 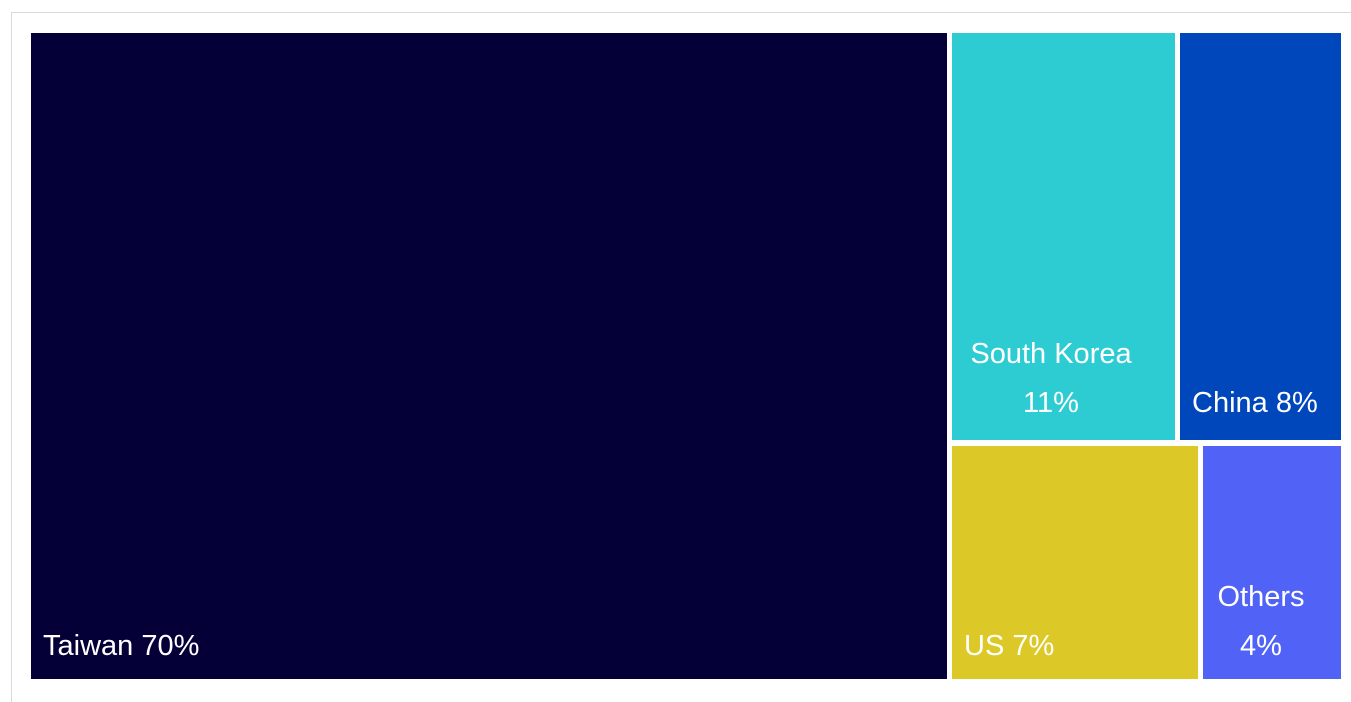 I want to click on tile-us: US 7%, so click(x=1075, y=562).